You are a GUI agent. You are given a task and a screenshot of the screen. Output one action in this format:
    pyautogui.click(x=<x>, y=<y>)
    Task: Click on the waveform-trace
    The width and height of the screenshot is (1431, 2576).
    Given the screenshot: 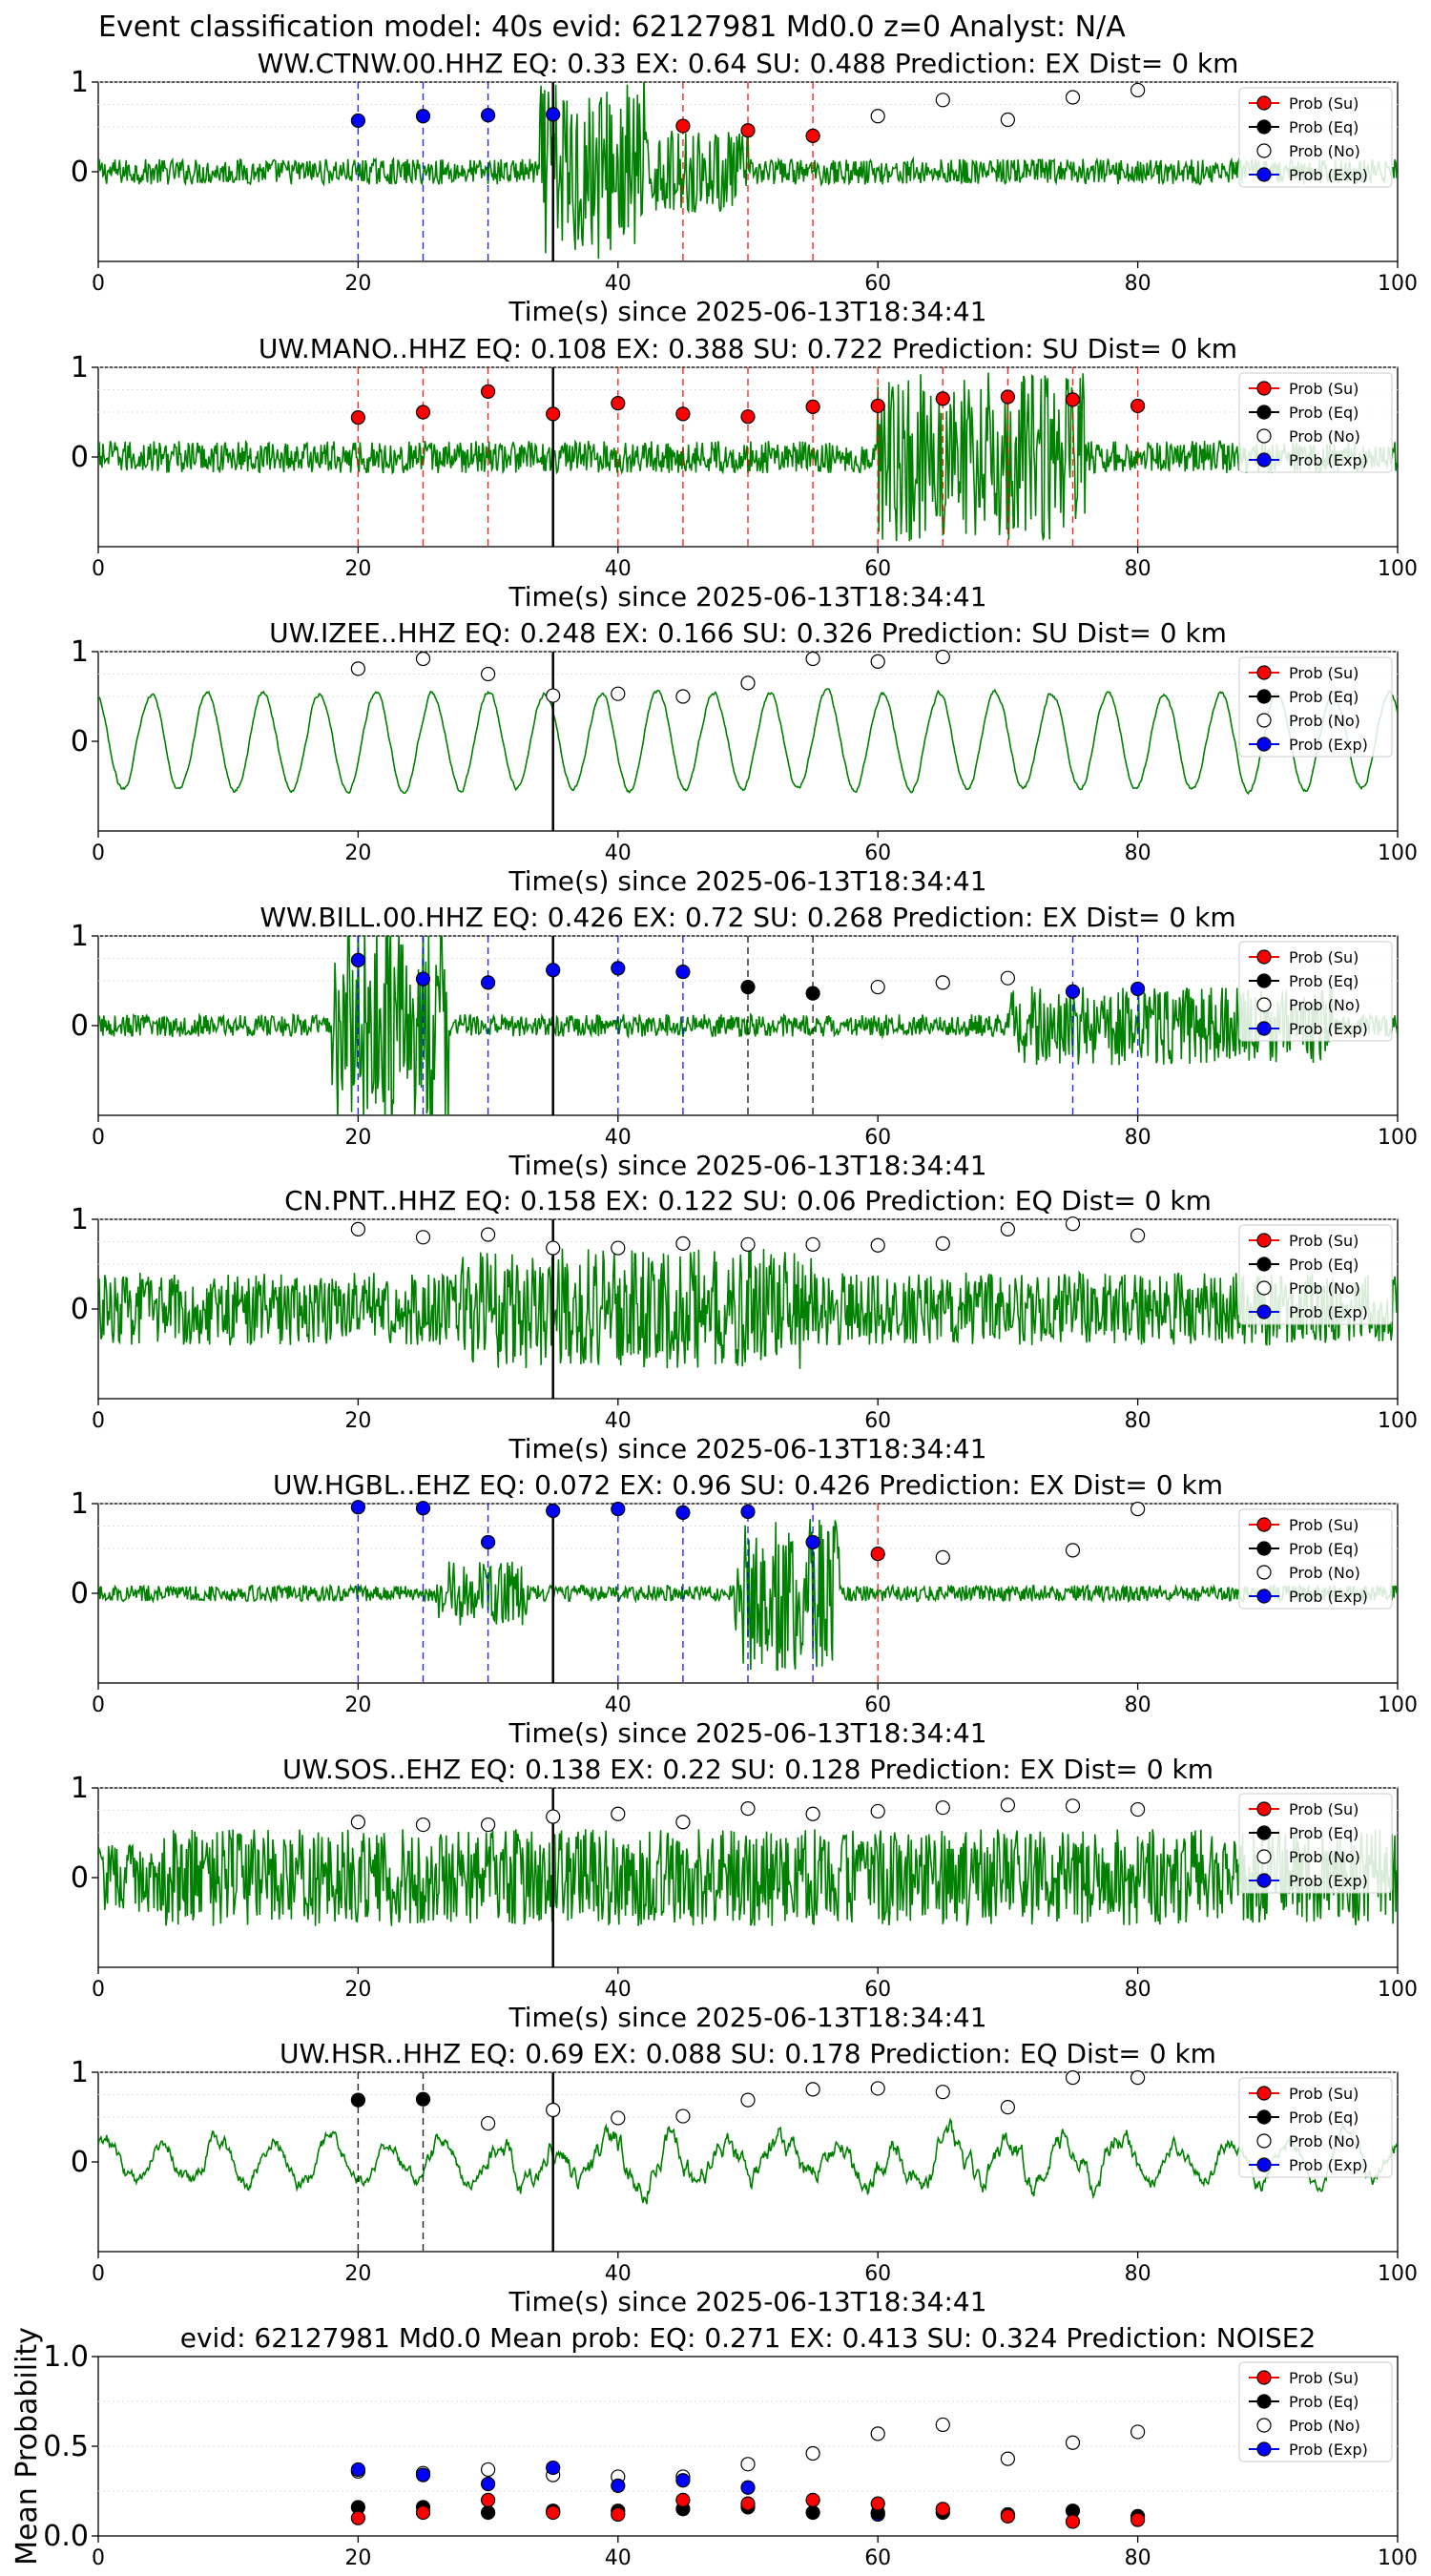 What is the action you would take?
    pyautogui.click(x=748, y=1308)
    